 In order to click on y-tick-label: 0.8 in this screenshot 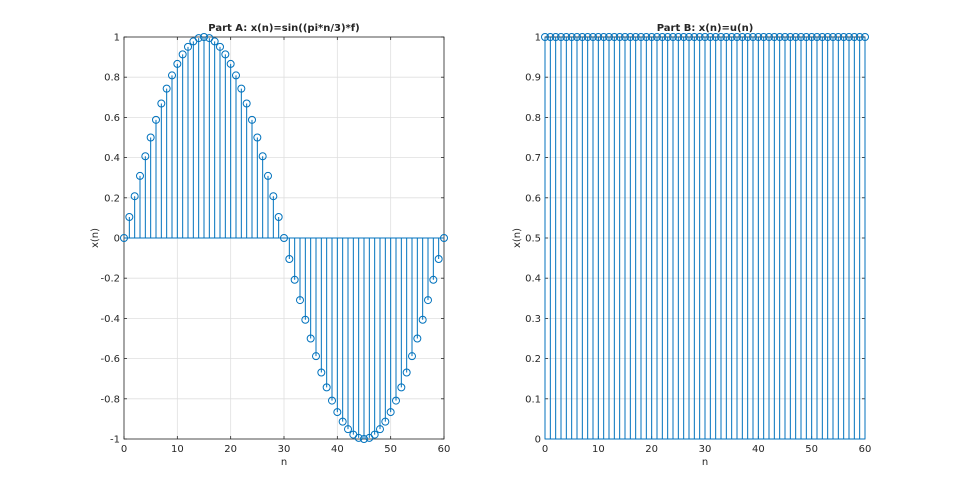, I will do `click(112, 78)`.